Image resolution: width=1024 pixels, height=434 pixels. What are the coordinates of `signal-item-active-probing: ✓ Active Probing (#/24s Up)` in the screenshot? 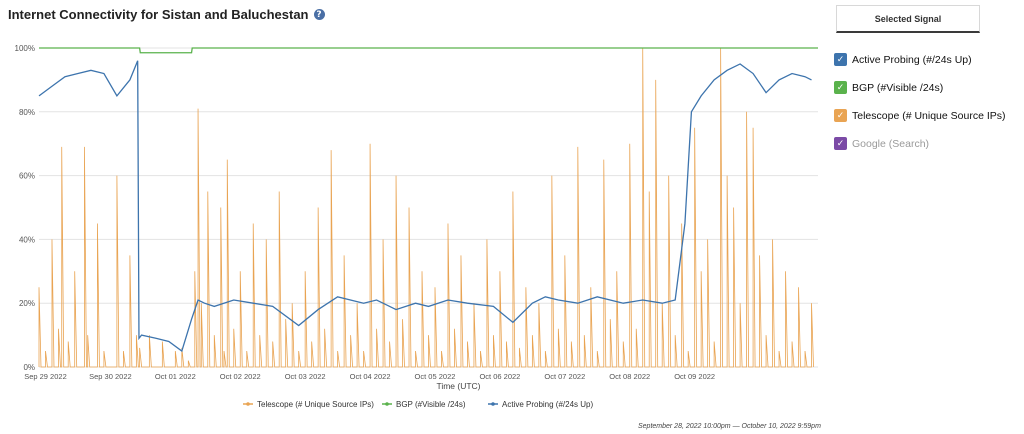 It's located at (929, 59).